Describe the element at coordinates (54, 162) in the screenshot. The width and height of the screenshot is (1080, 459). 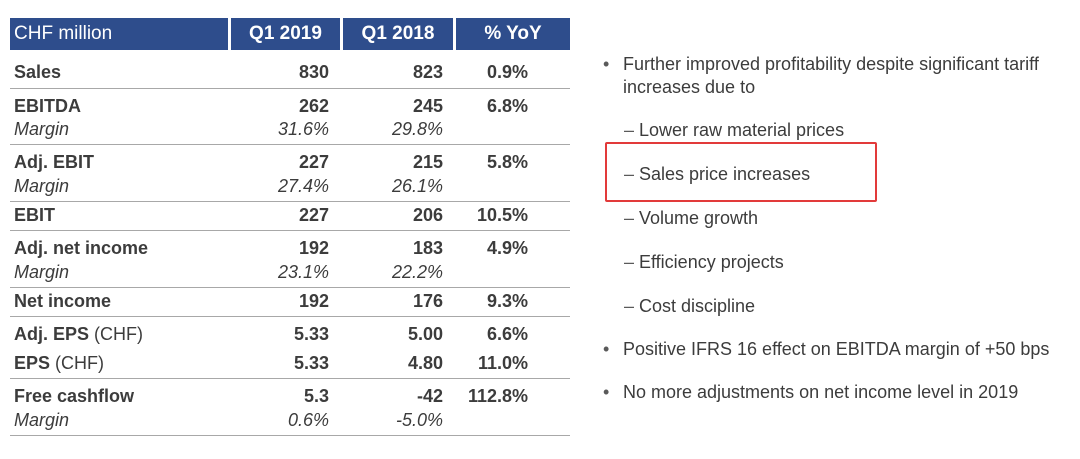
I see `row-label: Adj. EBIT` at that location.